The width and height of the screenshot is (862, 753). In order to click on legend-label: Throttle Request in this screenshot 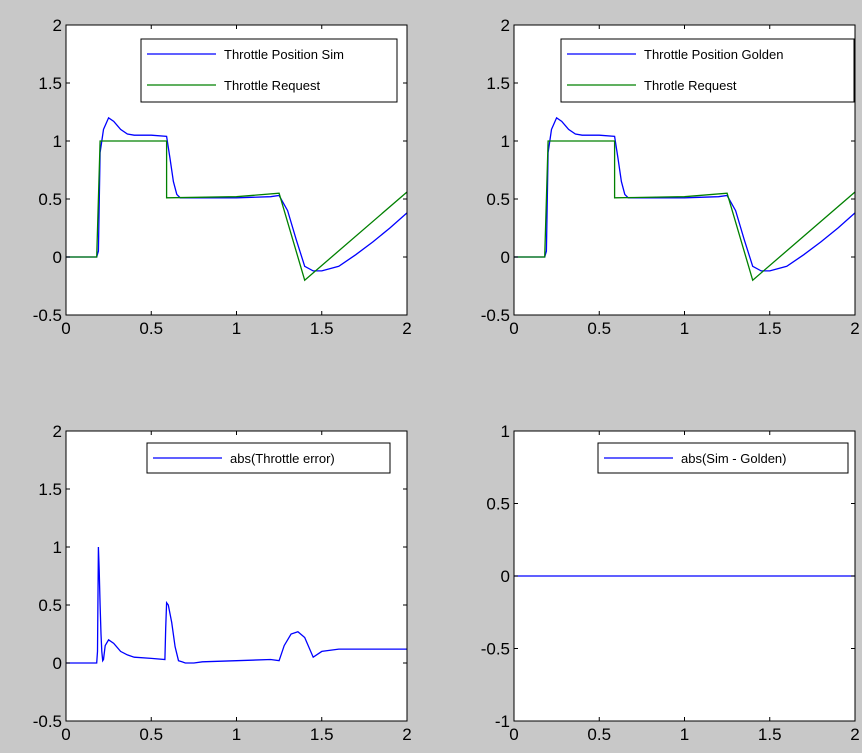, I will do `click(272, 85)`.